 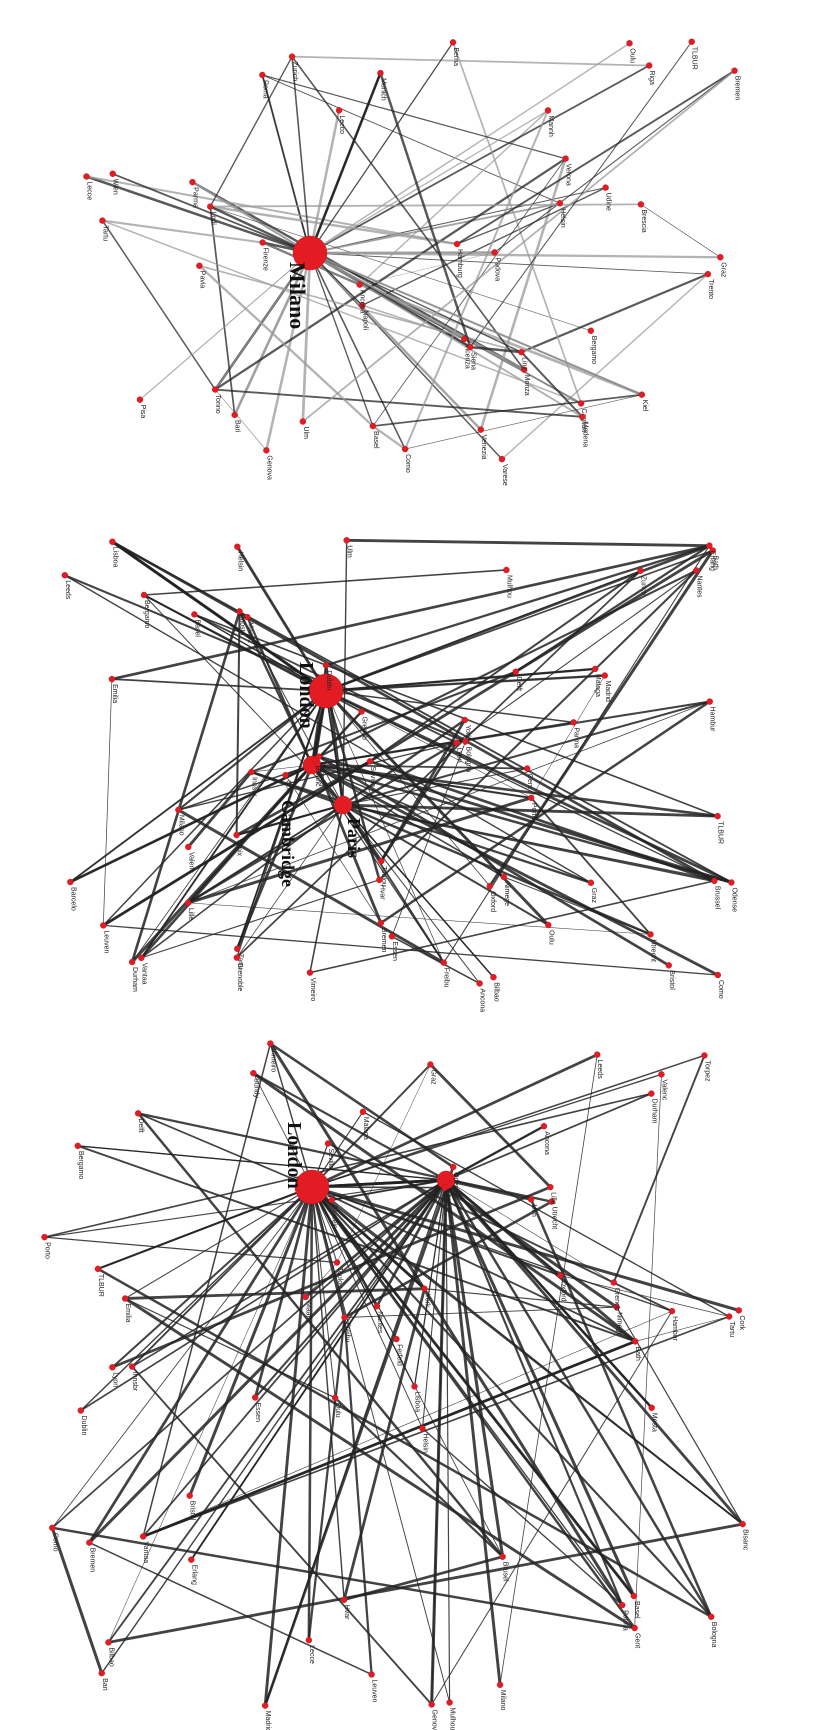 What do you see at coordinates (713, 1635) in the screenshot?
I see `node-label: Bologna` at bounding box center [713, 1635].